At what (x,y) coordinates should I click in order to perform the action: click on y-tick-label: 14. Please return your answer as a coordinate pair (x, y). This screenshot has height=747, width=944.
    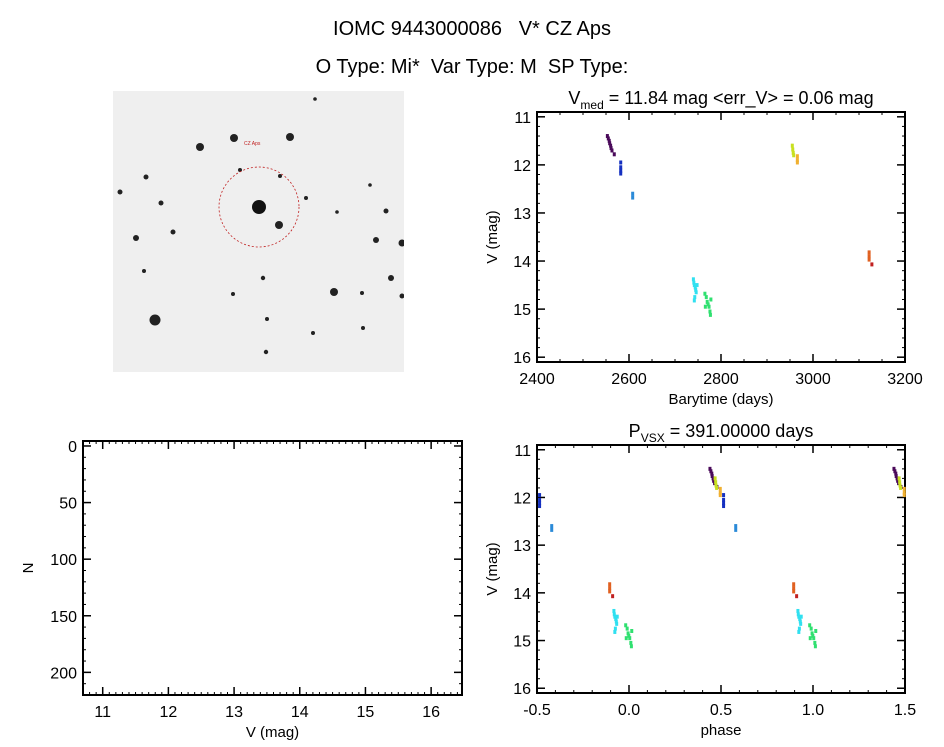
    Looking at the image, I should click on (522, 262).